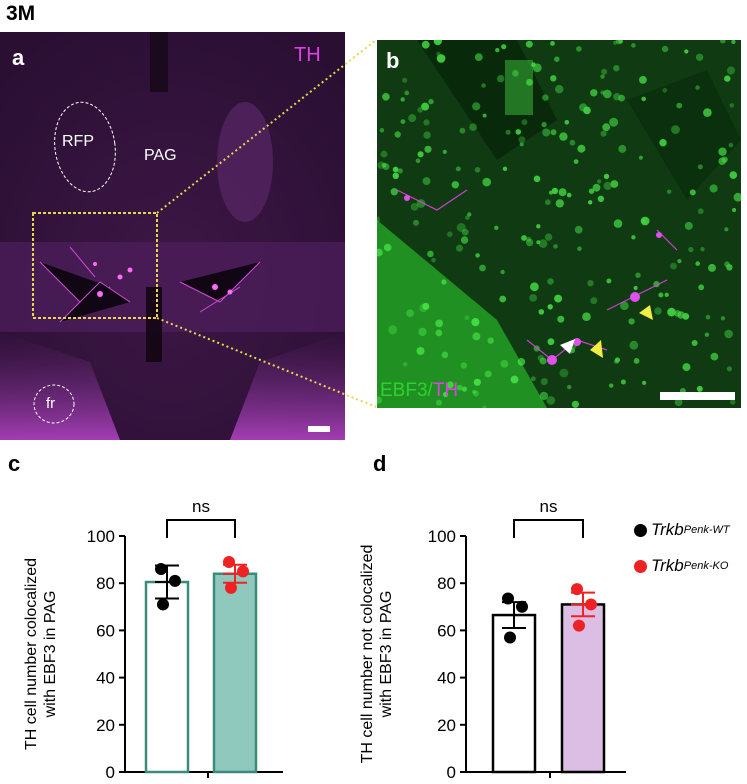 This screenshot has width=747, height=784. Describe the element at coordinates (706, 530) in the screenshot. I see `legend-label-wt-sup: Penk-WT` at that location.